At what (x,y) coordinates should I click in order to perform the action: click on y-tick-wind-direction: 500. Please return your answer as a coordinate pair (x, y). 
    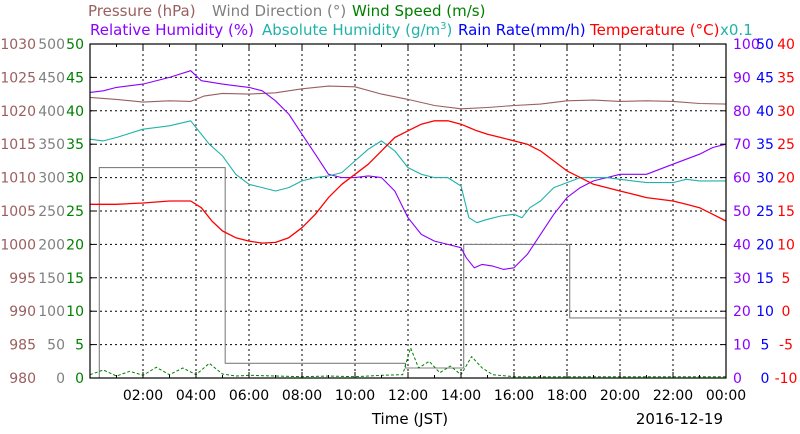
    Looking at the image, I should click on (51, 45).